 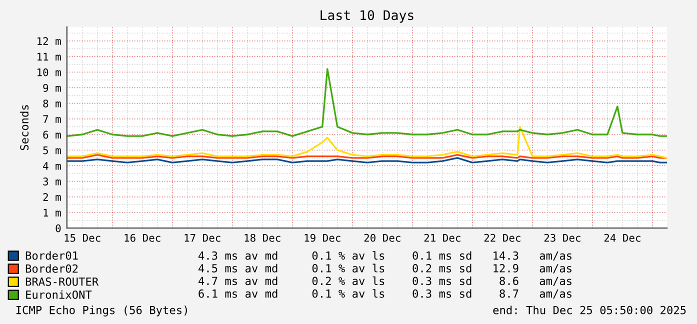 I want to click on y-tick-label: 12 m, so click(x=49, y=41).